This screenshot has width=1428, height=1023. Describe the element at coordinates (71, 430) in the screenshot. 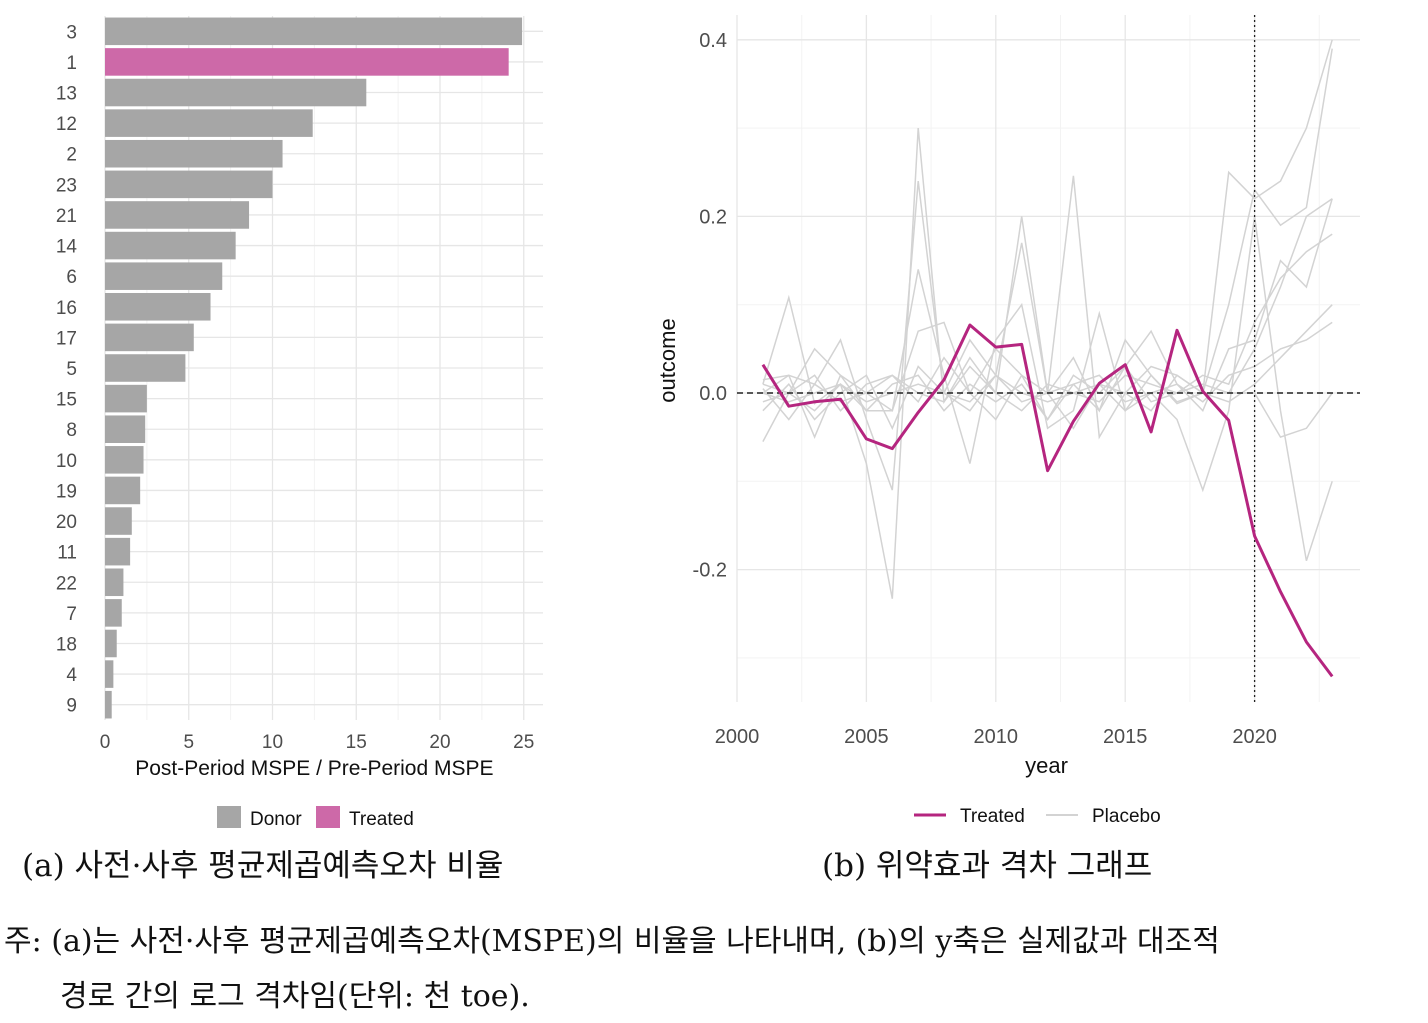

I see `y-tick-label: 8` at that location.